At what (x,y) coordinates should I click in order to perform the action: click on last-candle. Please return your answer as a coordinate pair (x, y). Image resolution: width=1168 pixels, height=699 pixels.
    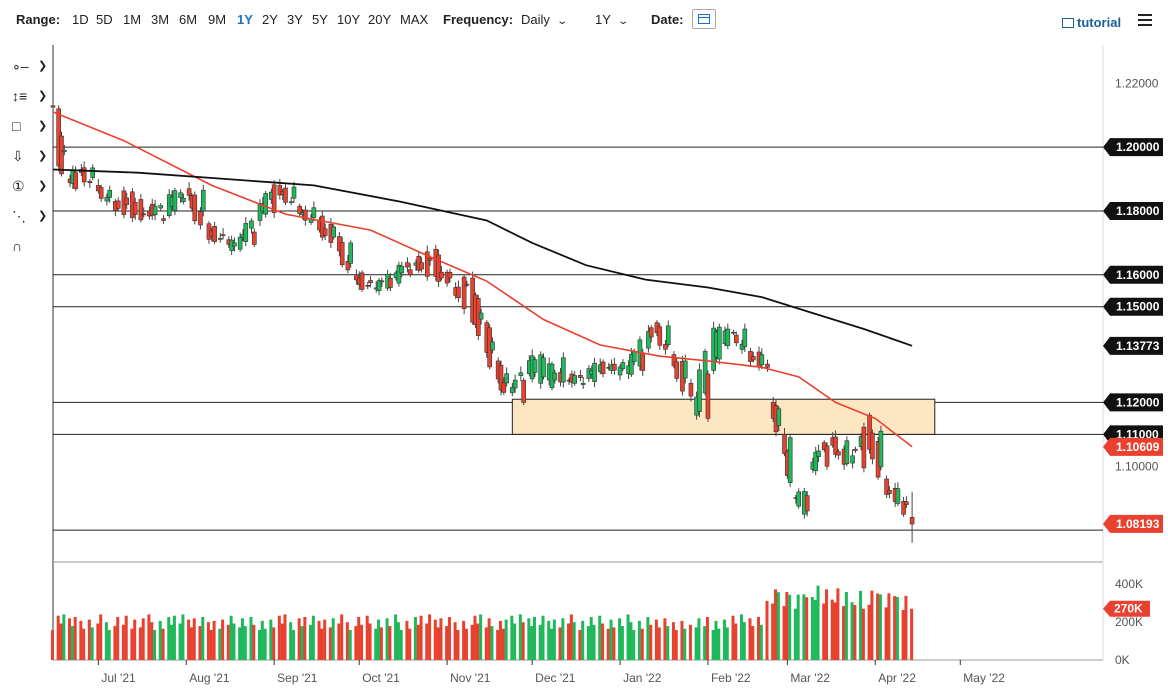
    Looking at the image, I should click on (912, 521).